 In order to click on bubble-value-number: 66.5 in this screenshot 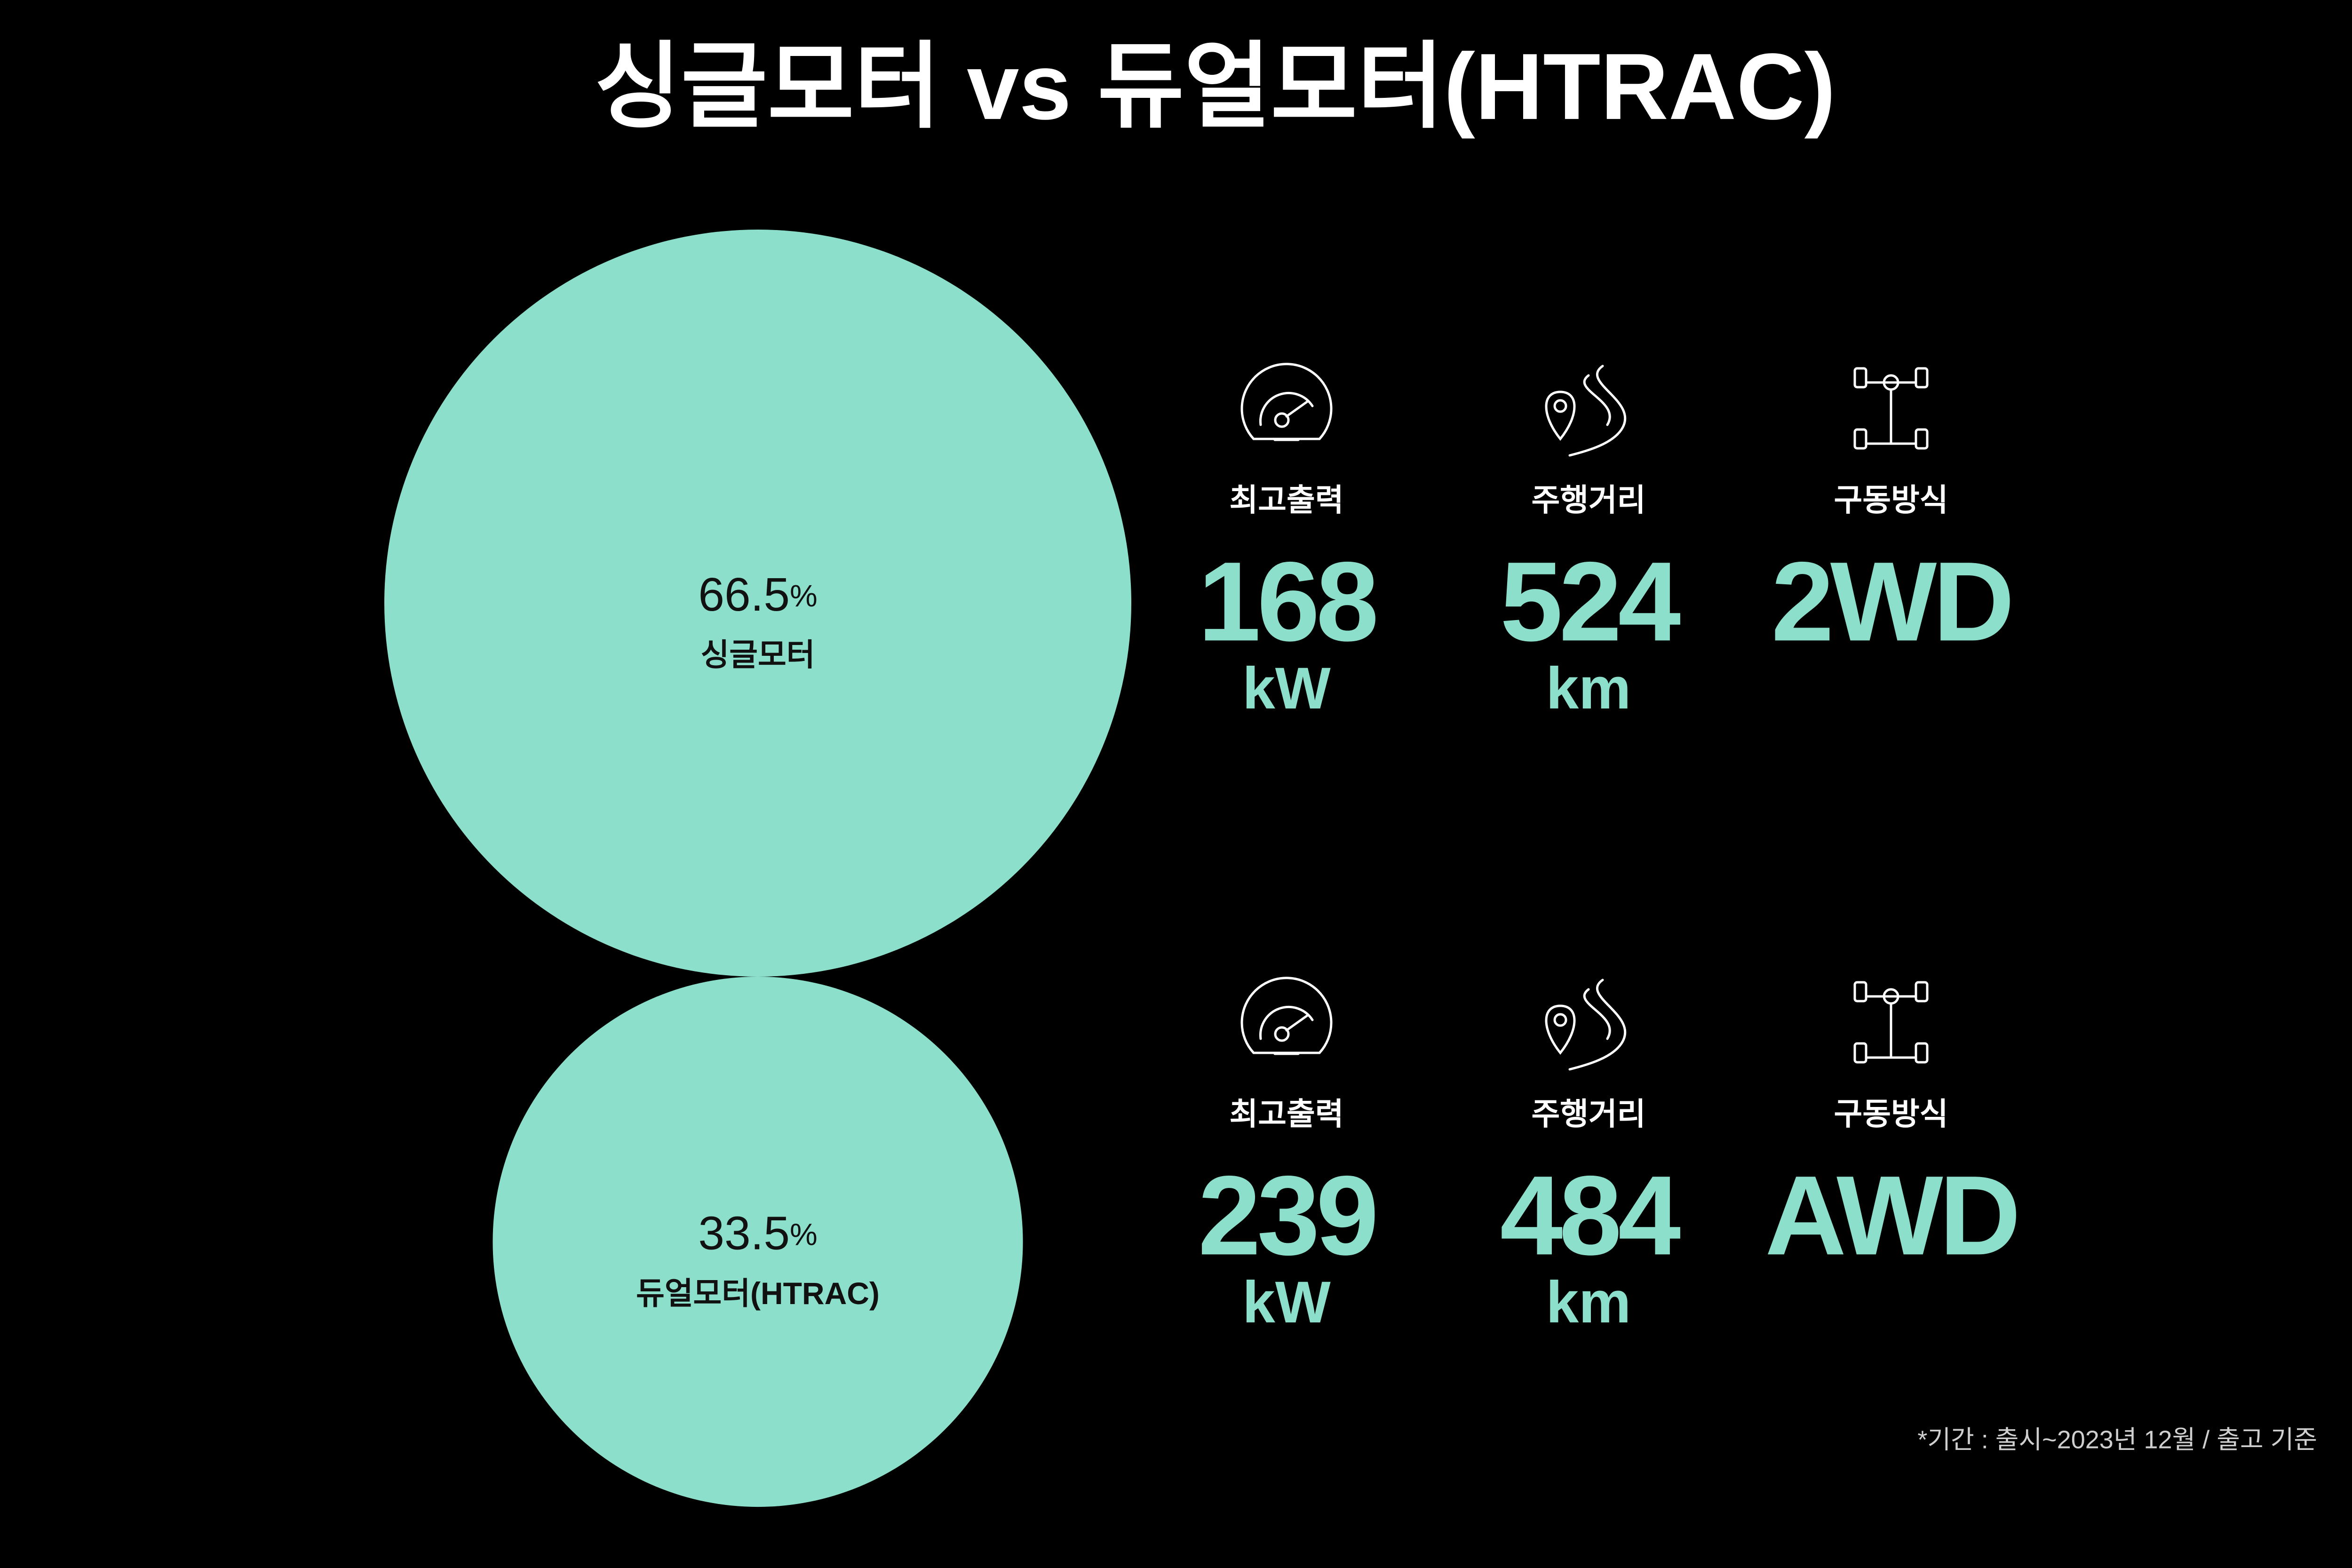, I will do `click(744, 594)`.